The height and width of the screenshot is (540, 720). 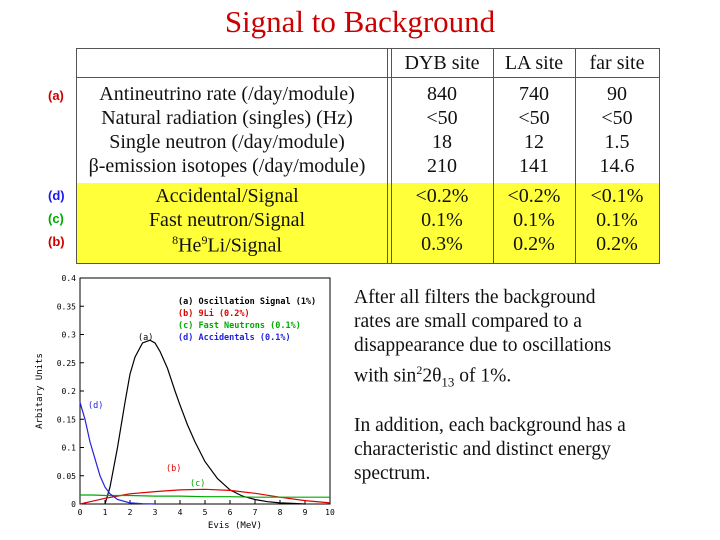 I want to click on x-tick-label: 5, so click(x=205, y=512).